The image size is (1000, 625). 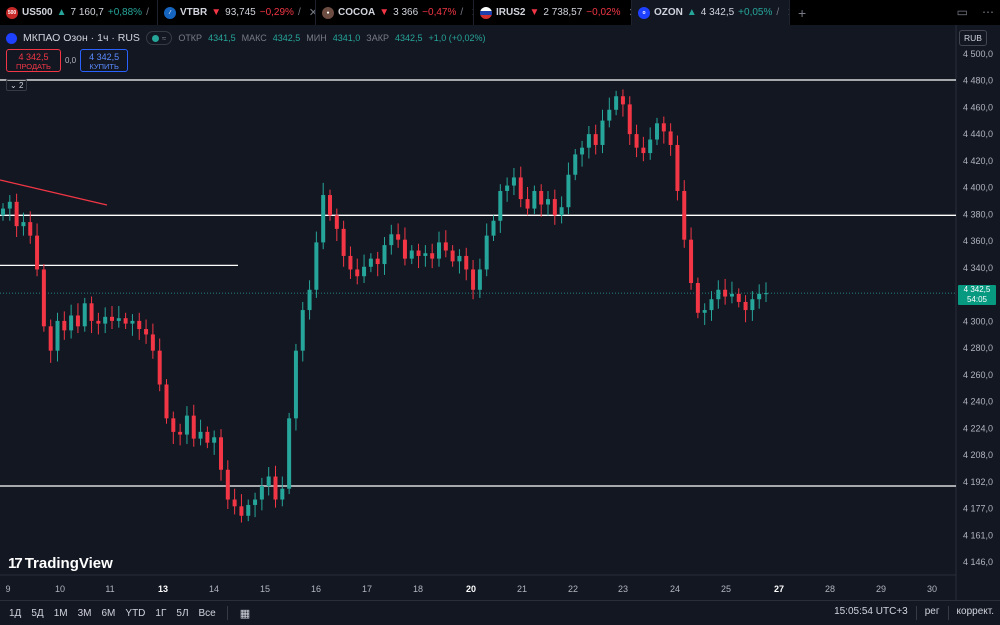 What do you see at coordinates (159, 38) in the screenshot?
I see `status-pill: ≈` at bounding box center [159, 38].